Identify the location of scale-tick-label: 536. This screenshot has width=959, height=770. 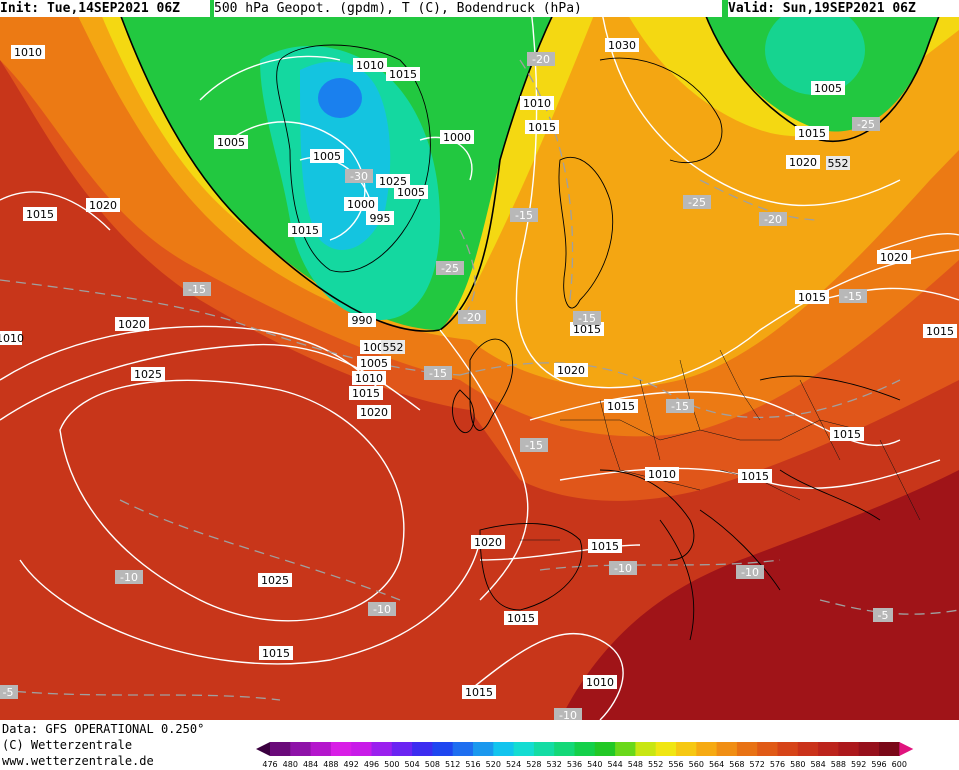
(574, 764).